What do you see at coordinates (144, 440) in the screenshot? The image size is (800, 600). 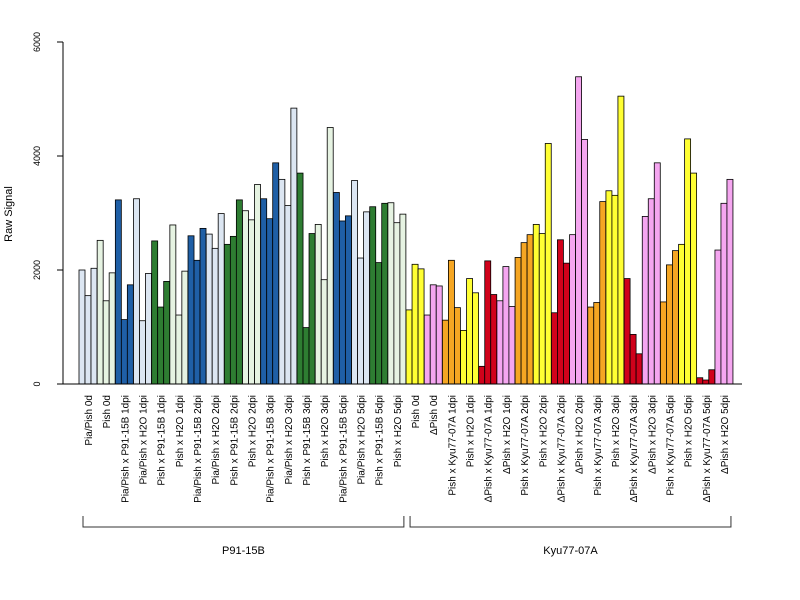 I see `category-label: Pia/Pish x H2O 1dpi` at bounding box center [144, 440].